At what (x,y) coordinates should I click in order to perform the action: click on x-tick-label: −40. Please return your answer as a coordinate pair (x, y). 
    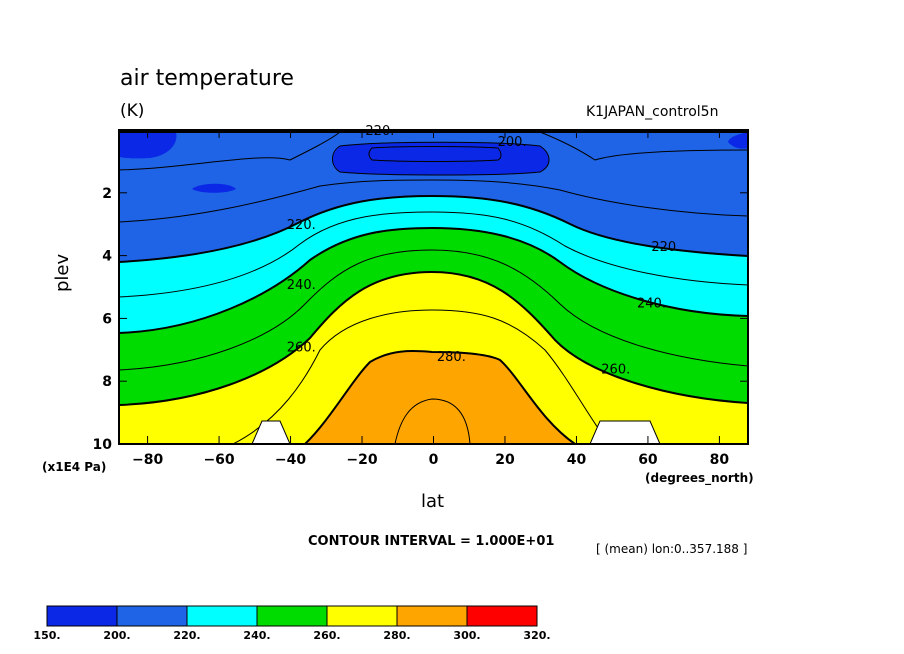
    Looking at the image, I should click on (290, 460).